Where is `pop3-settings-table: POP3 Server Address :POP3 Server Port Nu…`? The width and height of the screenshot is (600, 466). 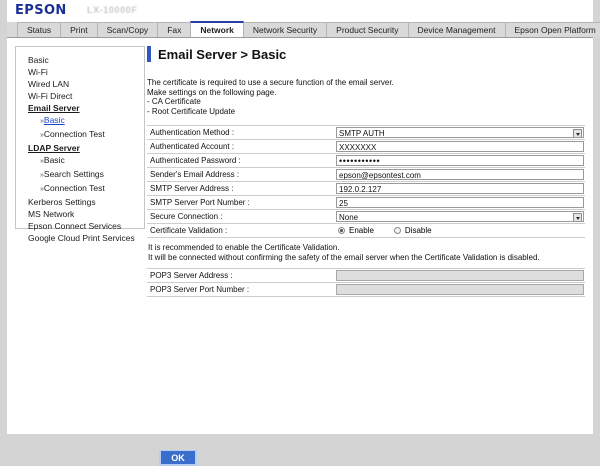 pop3-settings-table: POP3 Server Address :POP3 Server Port Nu… is located at coordinates (366, 282).